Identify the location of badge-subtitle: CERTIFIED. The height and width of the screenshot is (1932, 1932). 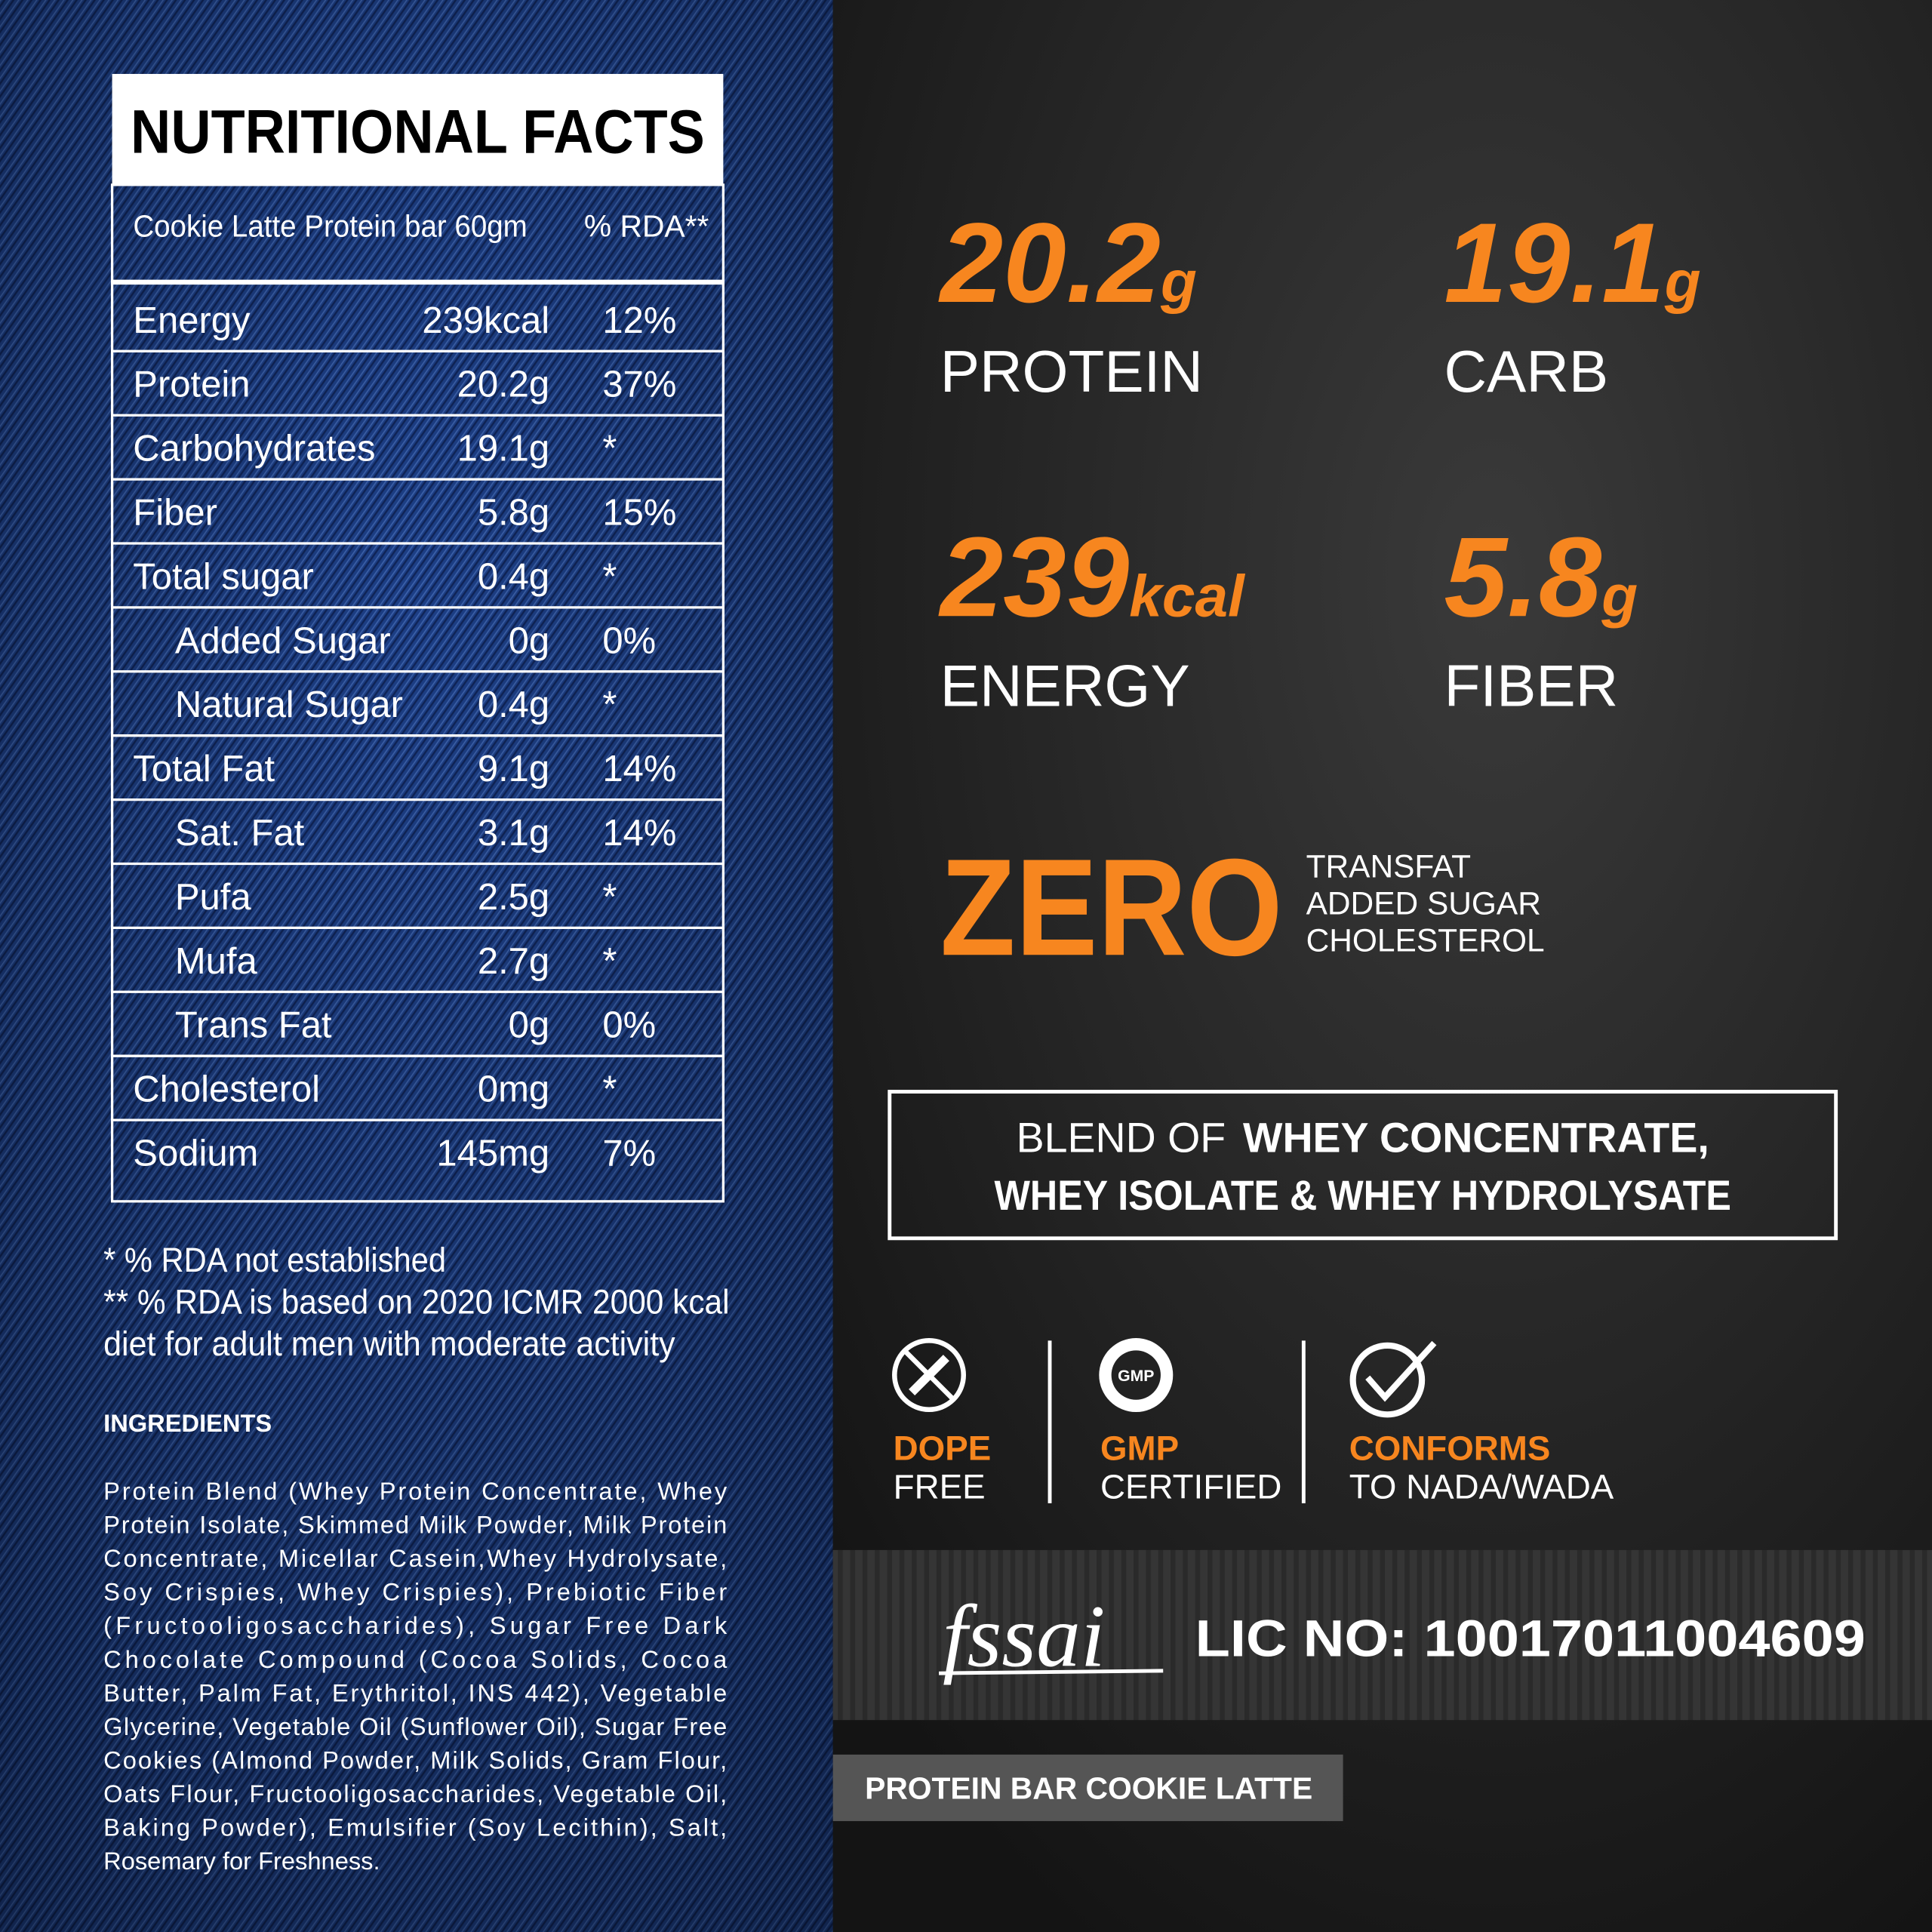
(1190, 1486).